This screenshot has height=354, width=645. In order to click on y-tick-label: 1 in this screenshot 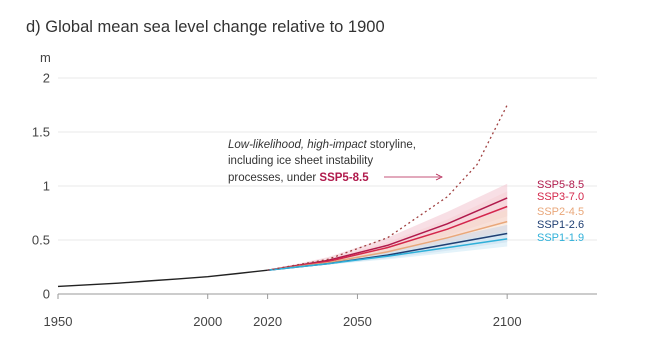, I will do `click(46, 186)`.